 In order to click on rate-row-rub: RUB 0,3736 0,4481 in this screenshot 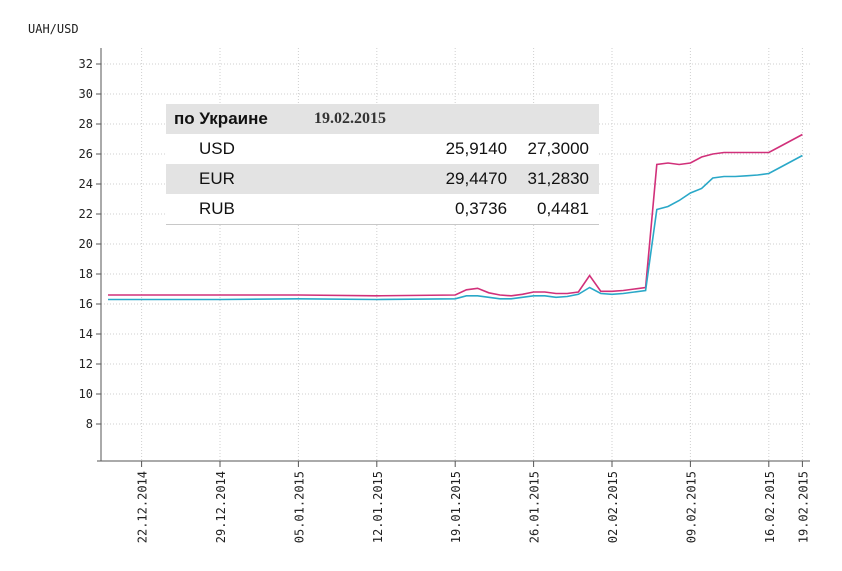, I will do `click(382, 209)`.